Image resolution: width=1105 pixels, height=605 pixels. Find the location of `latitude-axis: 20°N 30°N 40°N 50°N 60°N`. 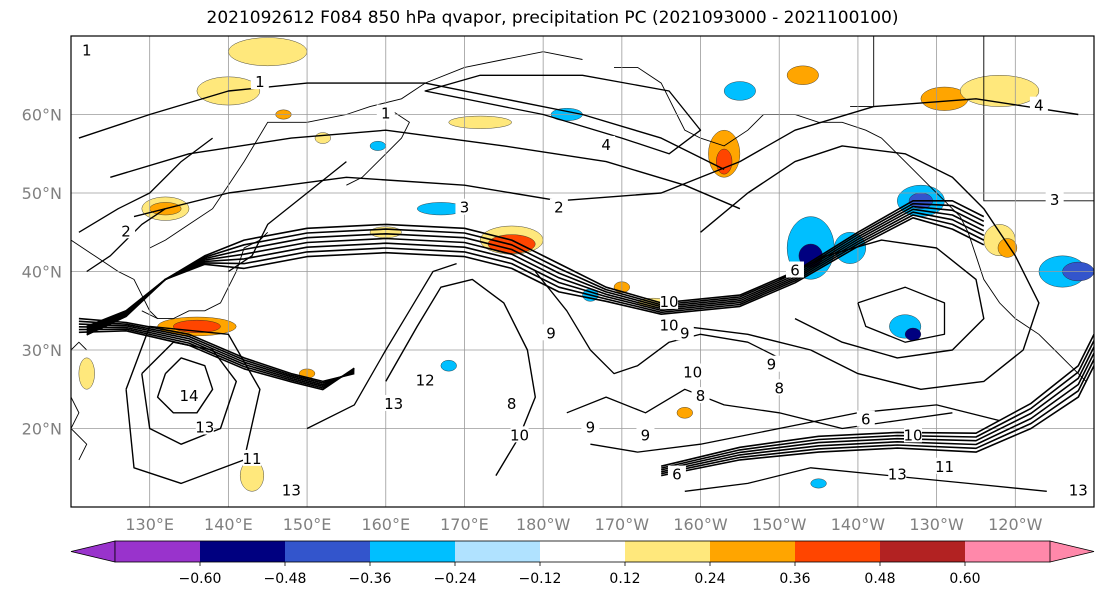

latitude-axis: 20°N 30°N 40°N 50°N 60°N is located at coordinates (42, 272).